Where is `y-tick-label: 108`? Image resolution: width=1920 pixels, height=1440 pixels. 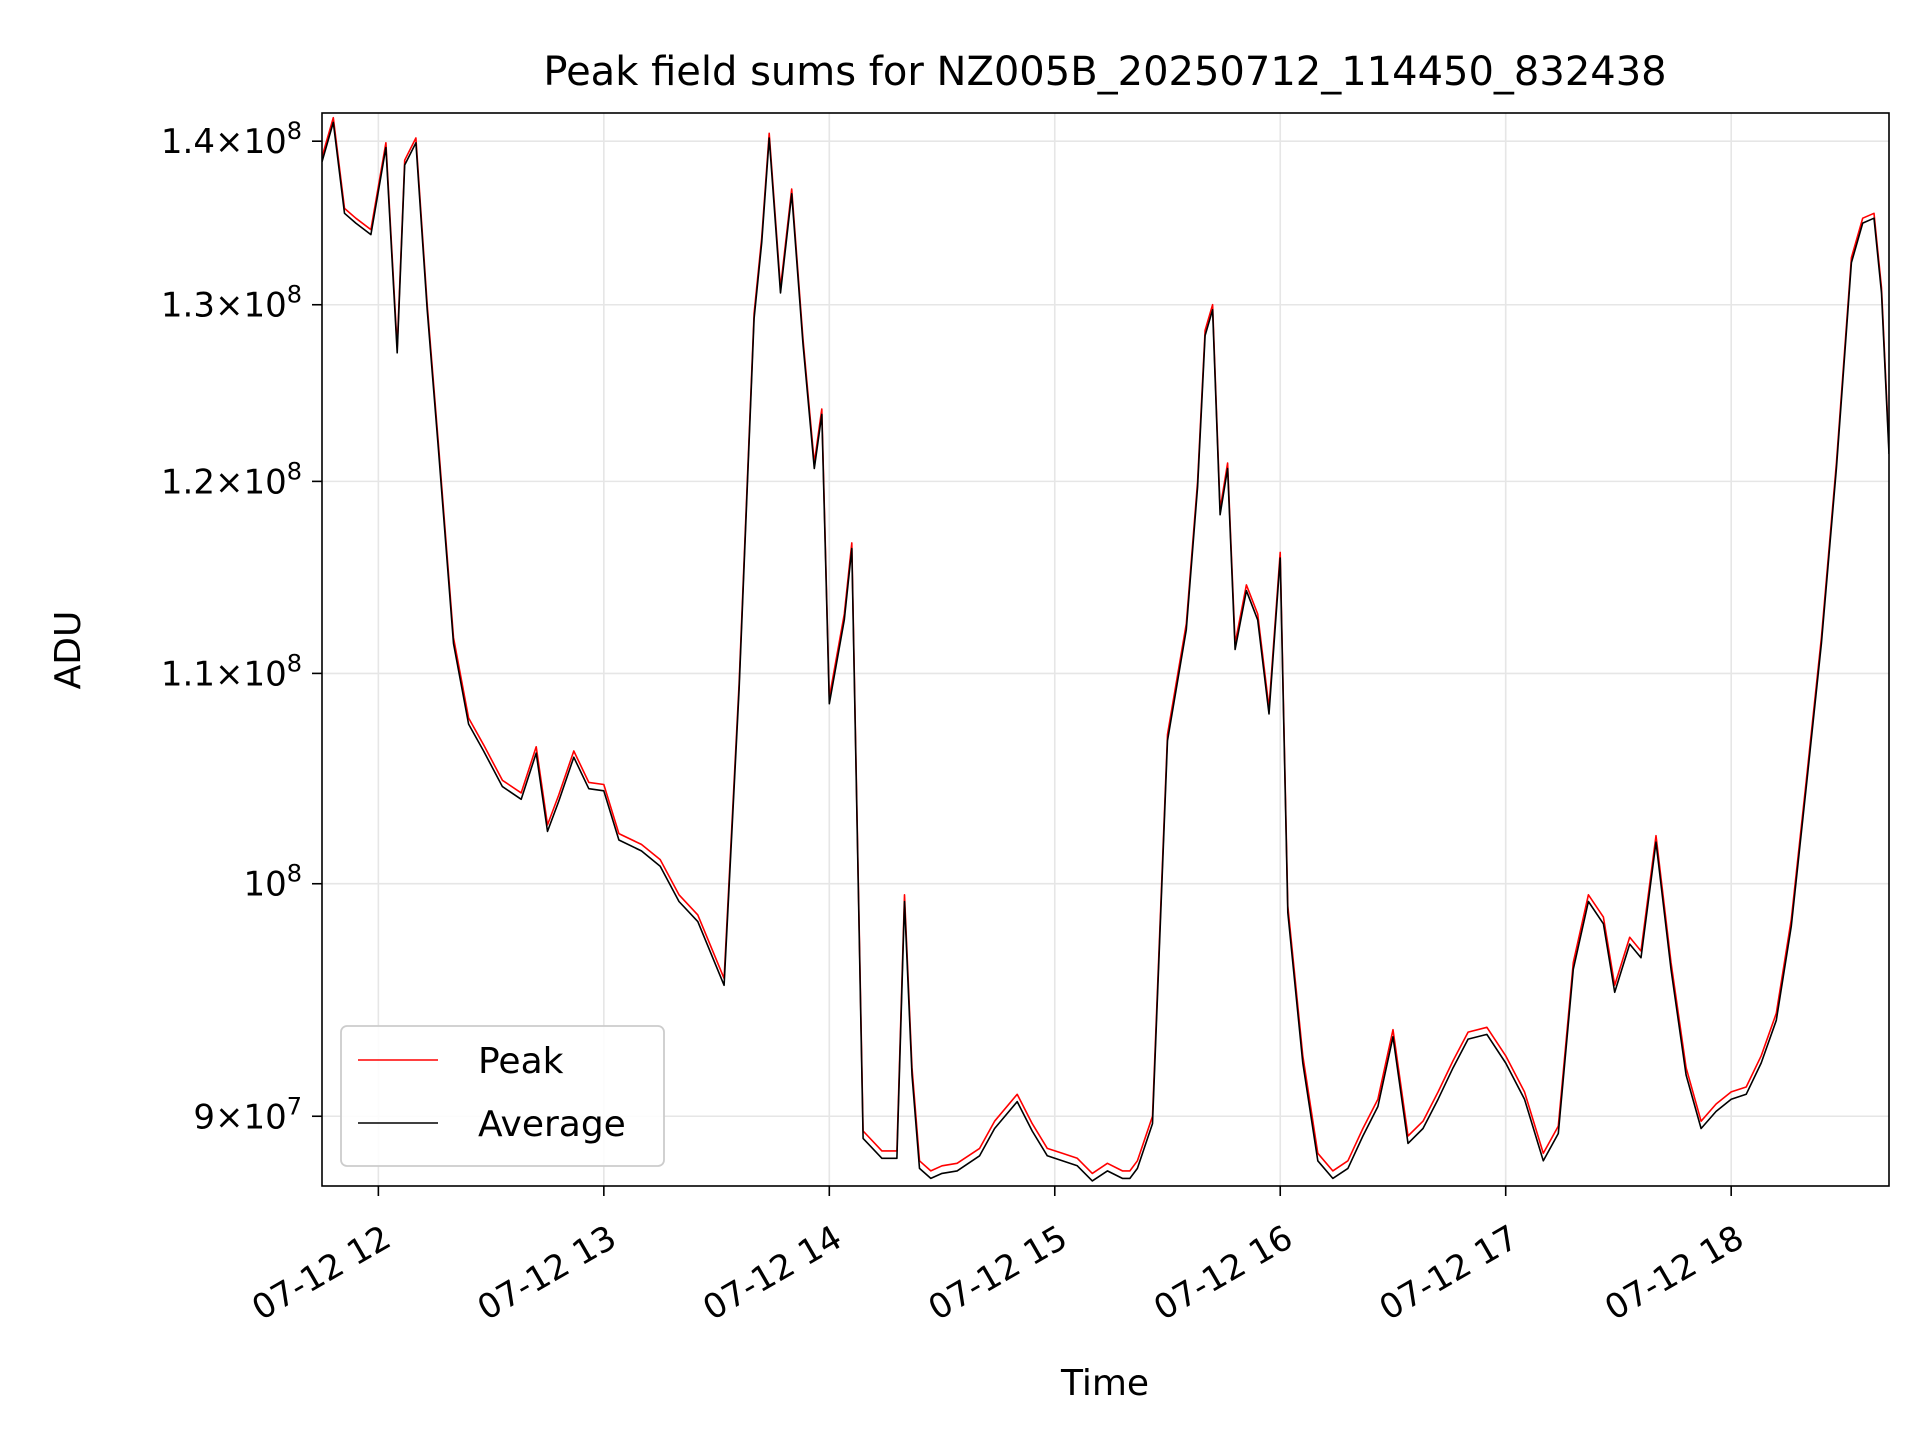
y-tick-label: 108 is located at coordinates (272, 882).